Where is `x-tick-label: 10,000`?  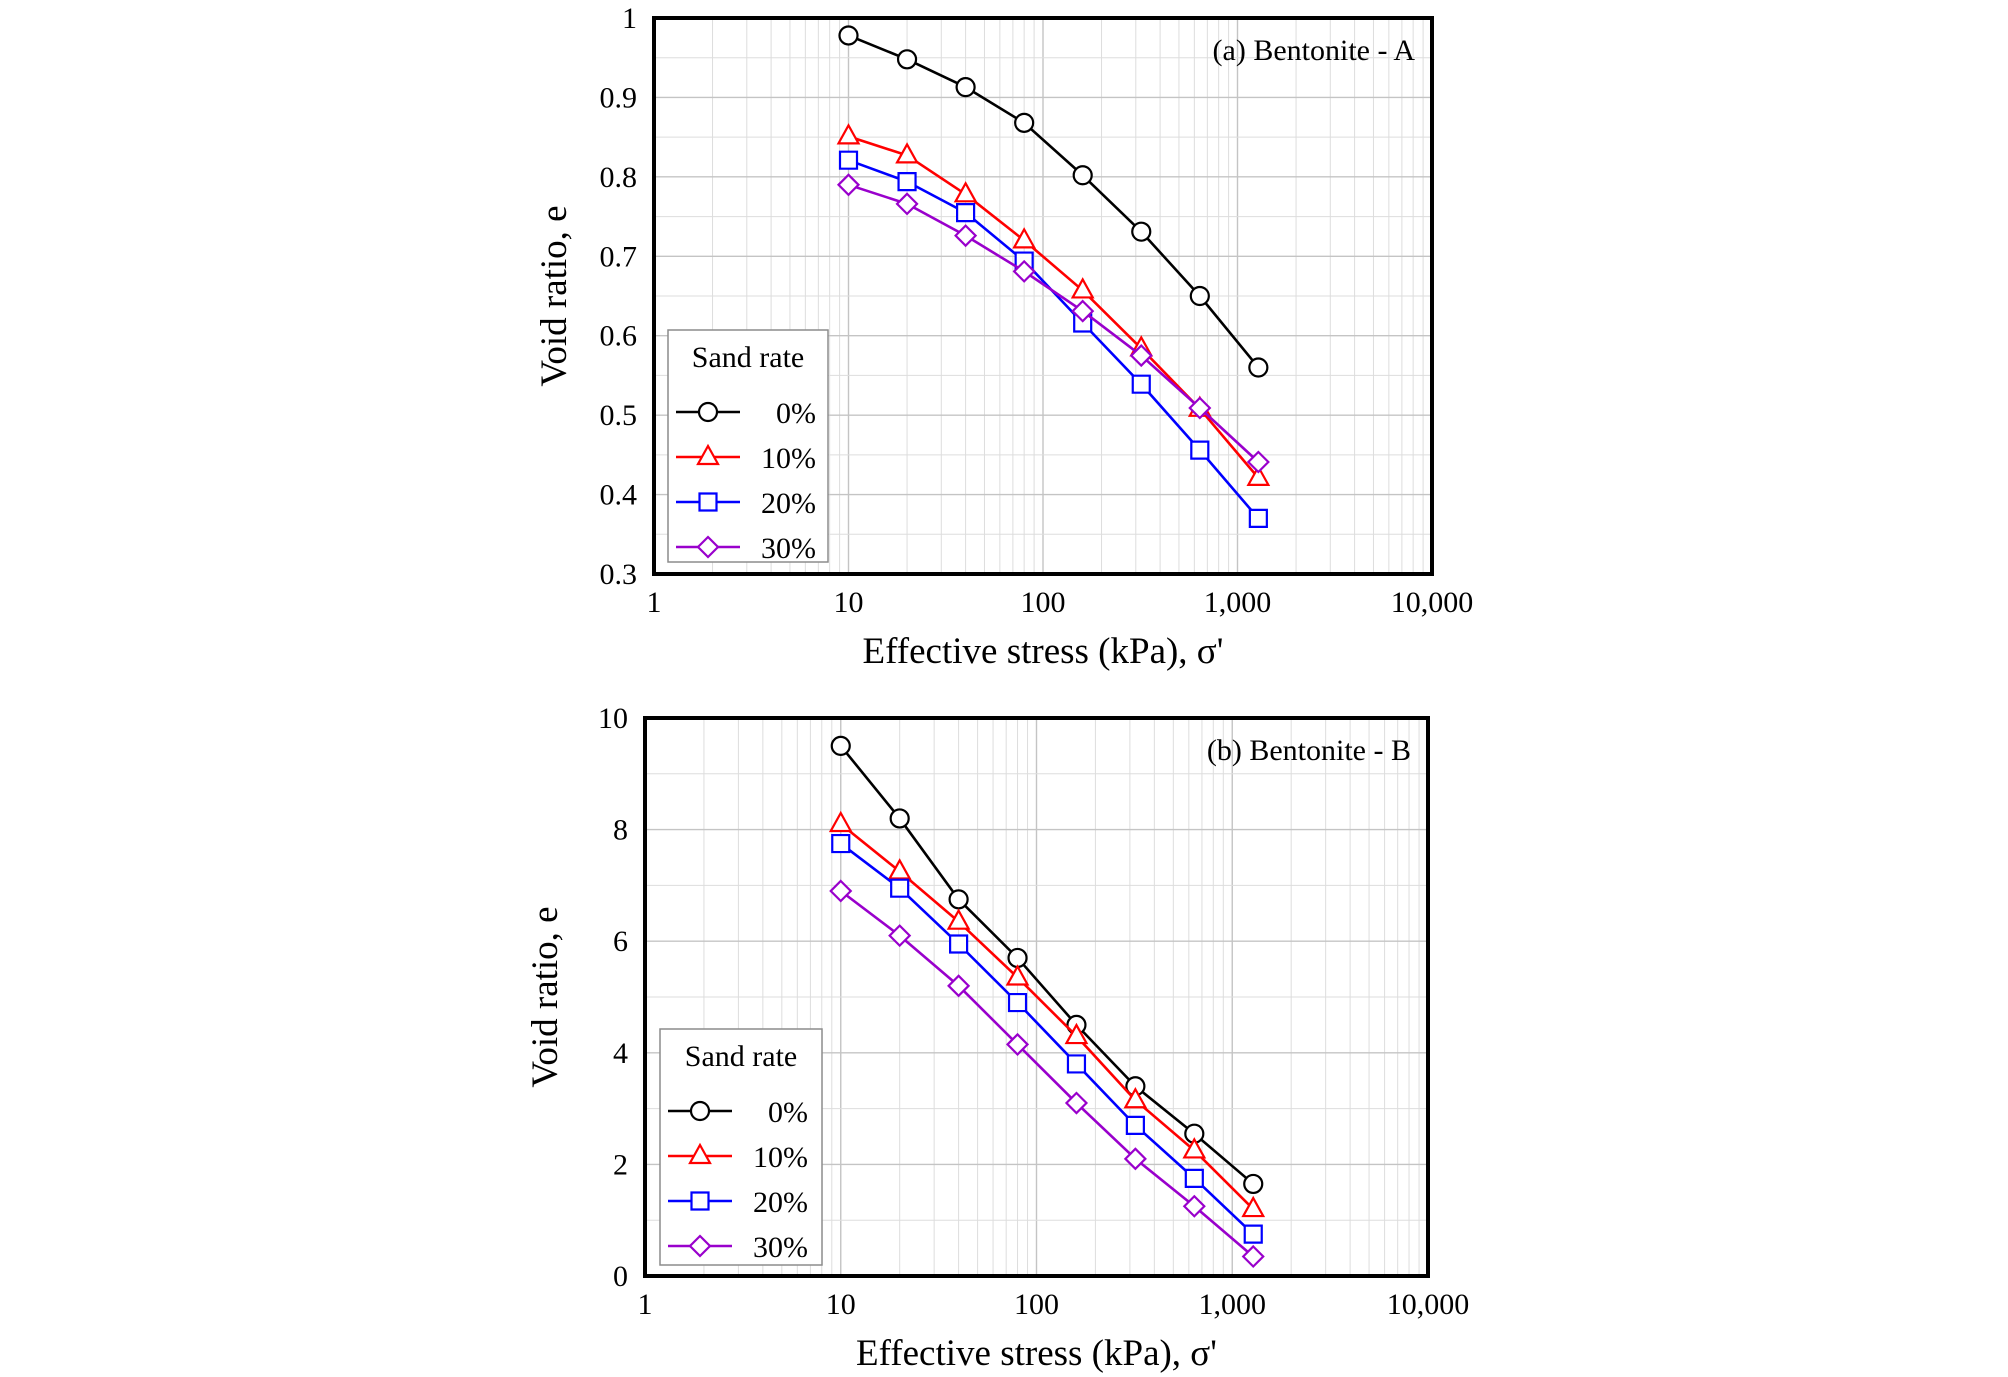 x-tick-label: 10,000 is located at coordinates (1428, 1304).